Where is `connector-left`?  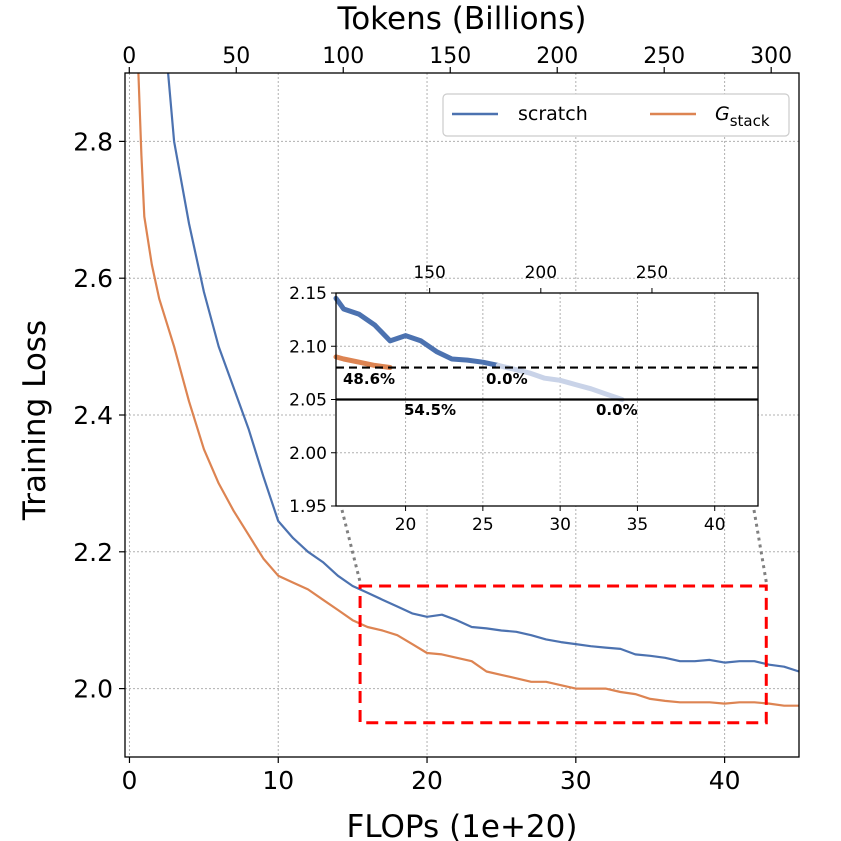
connector-left is located at coordinates (351, 546).